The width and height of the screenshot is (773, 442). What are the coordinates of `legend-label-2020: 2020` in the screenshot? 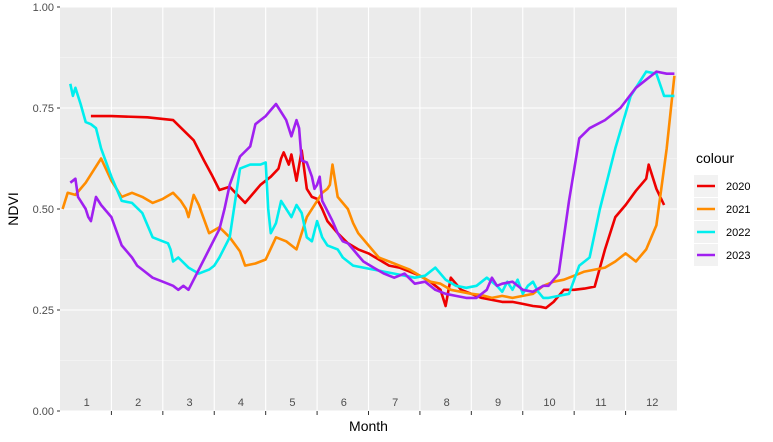 It's located at (738, 187).